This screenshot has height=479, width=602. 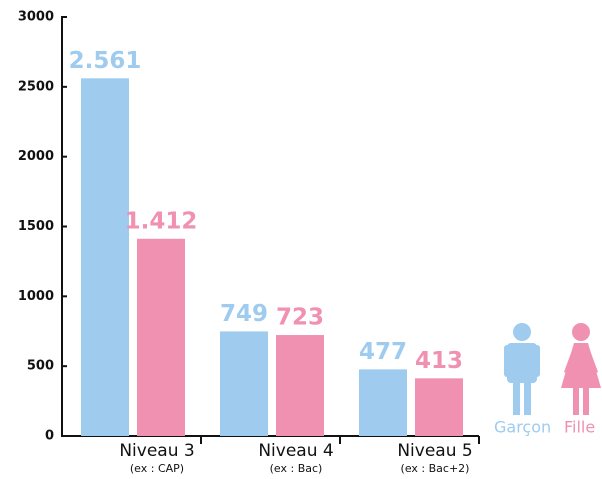 What do you see at coordinates (157, 468) in the screenshot?
I see `category-note: (ex : CAP)` at bounding box center [157, 468].